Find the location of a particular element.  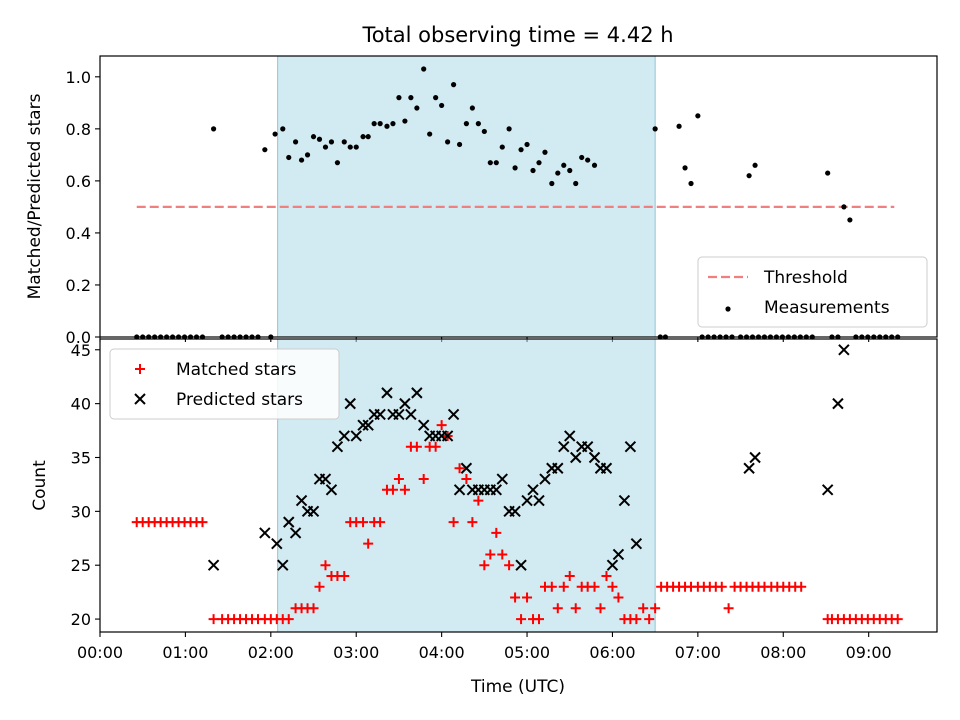

y-axis-label: Count is located at coordinates (40, 485).